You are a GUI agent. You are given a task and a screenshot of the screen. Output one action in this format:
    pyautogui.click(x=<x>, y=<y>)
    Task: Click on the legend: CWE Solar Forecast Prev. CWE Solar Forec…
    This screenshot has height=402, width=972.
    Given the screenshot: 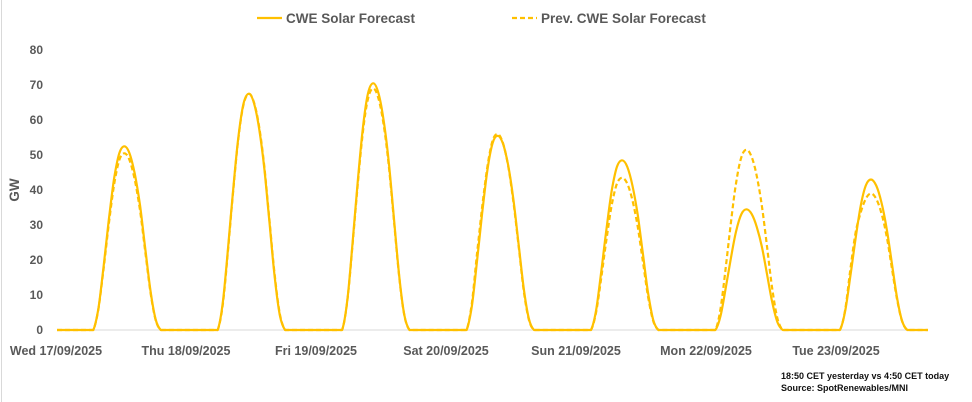 What is the action you would take?
    pyautogui.click(x=481, y=18)
    